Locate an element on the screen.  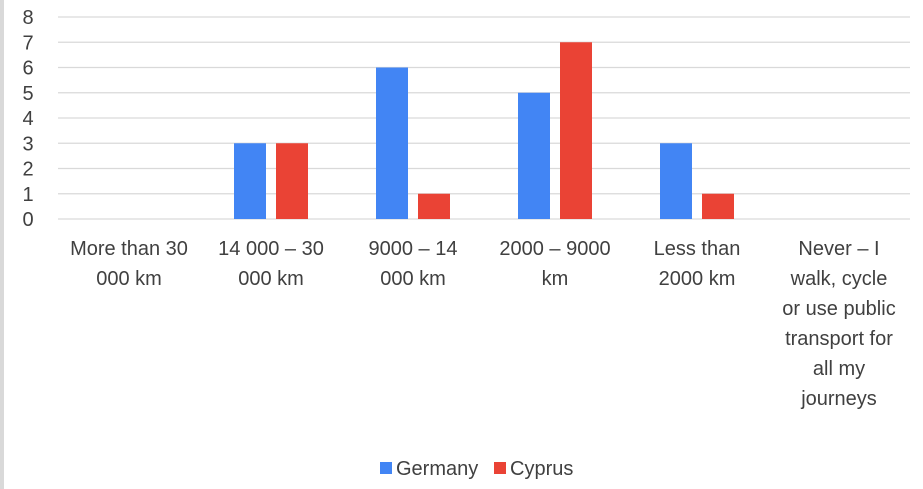
x-category-label: 9000 – 14 000 km is located at coordinates (413, 264).